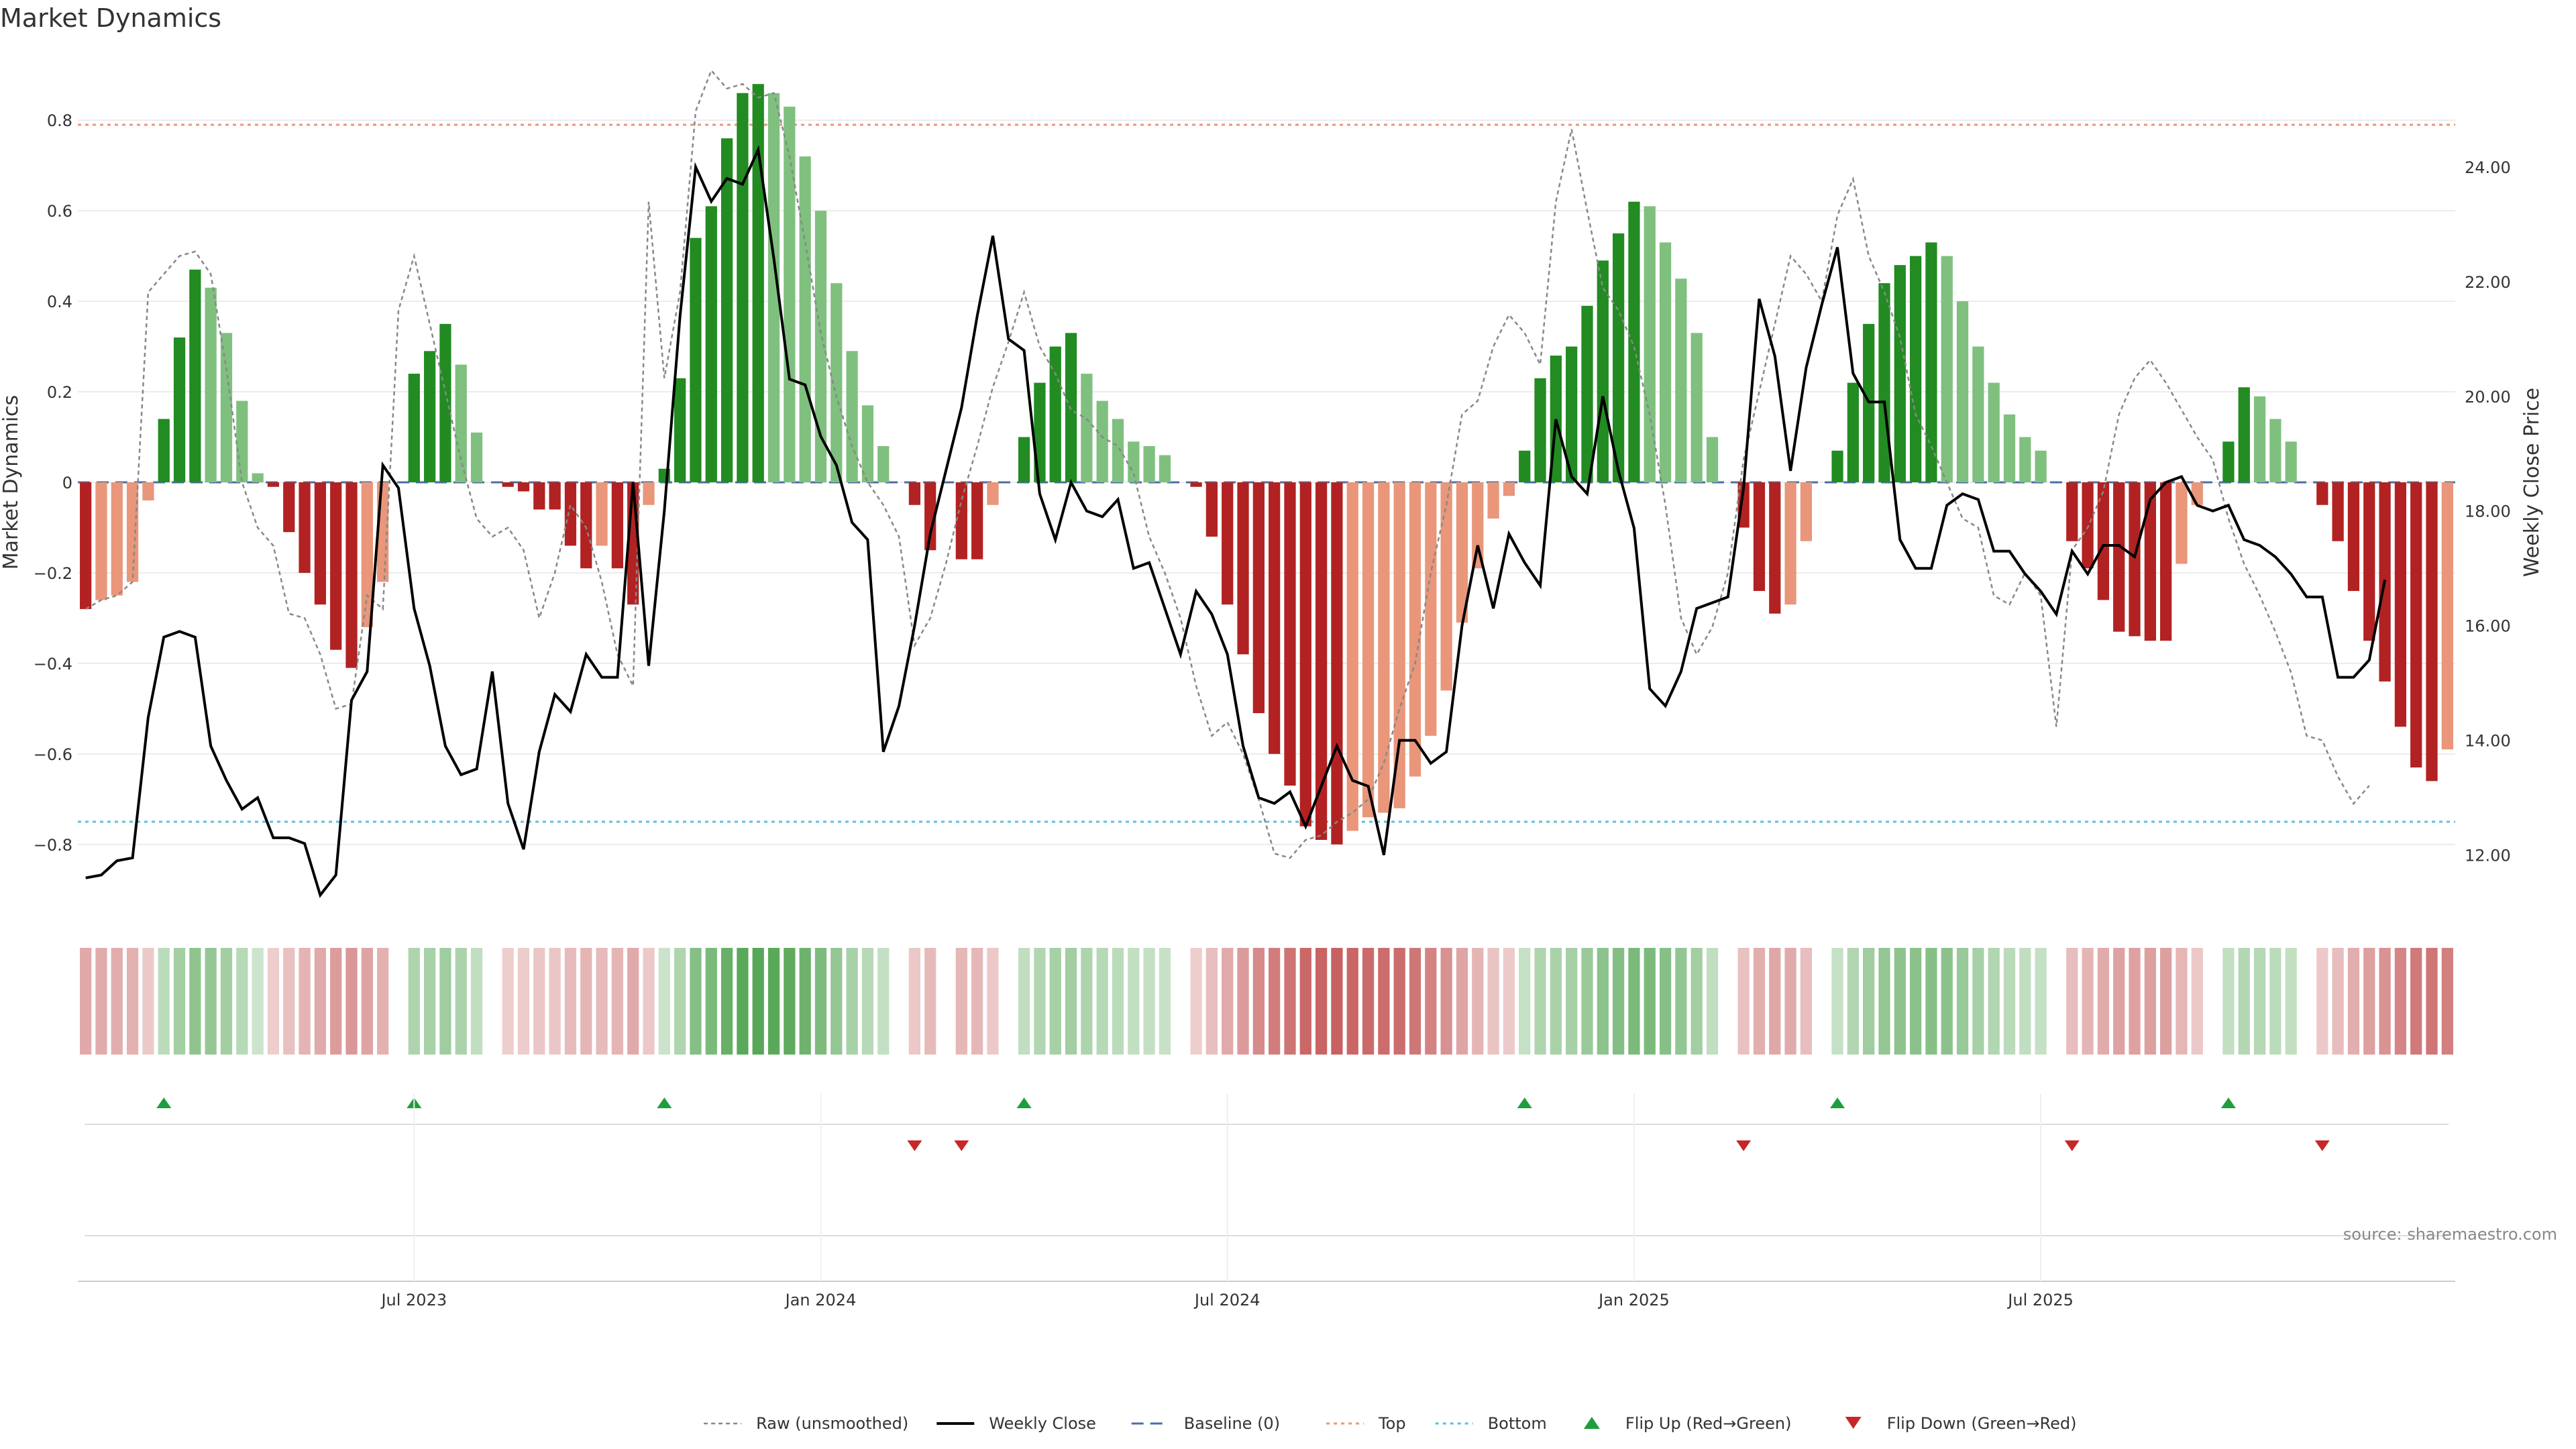 This screenshot has width=2576, height=1449. I want to click on y-tick-label: 0, so click(67, 483).